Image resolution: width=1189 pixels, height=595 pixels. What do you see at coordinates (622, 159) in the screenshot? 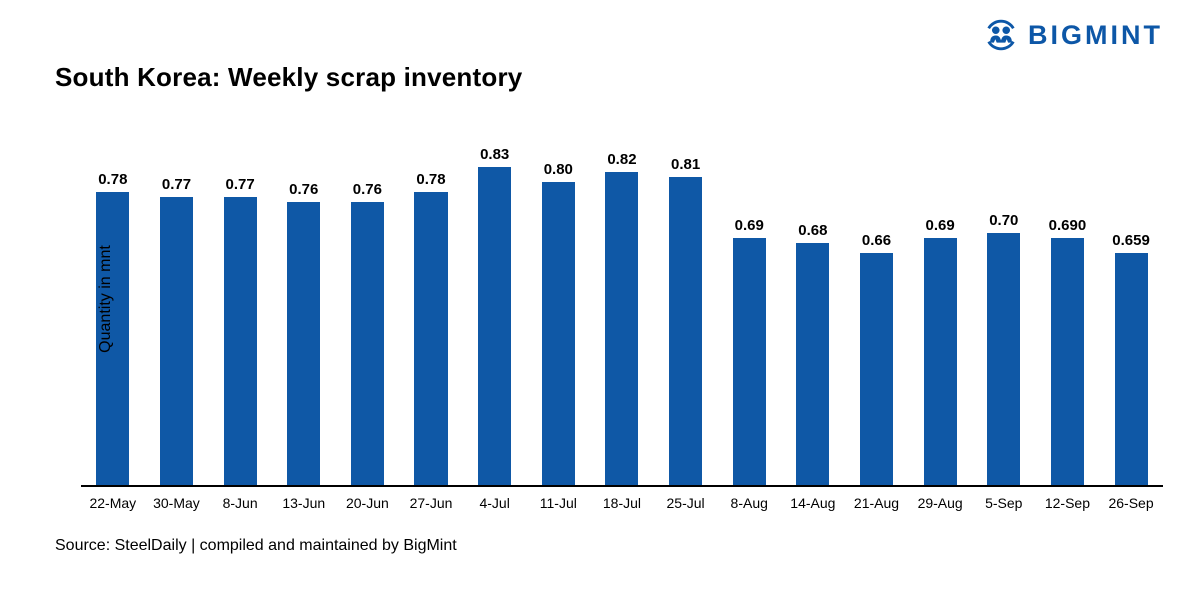
I see `bar-value-label: 0.82` at bounding box center [622, 159].